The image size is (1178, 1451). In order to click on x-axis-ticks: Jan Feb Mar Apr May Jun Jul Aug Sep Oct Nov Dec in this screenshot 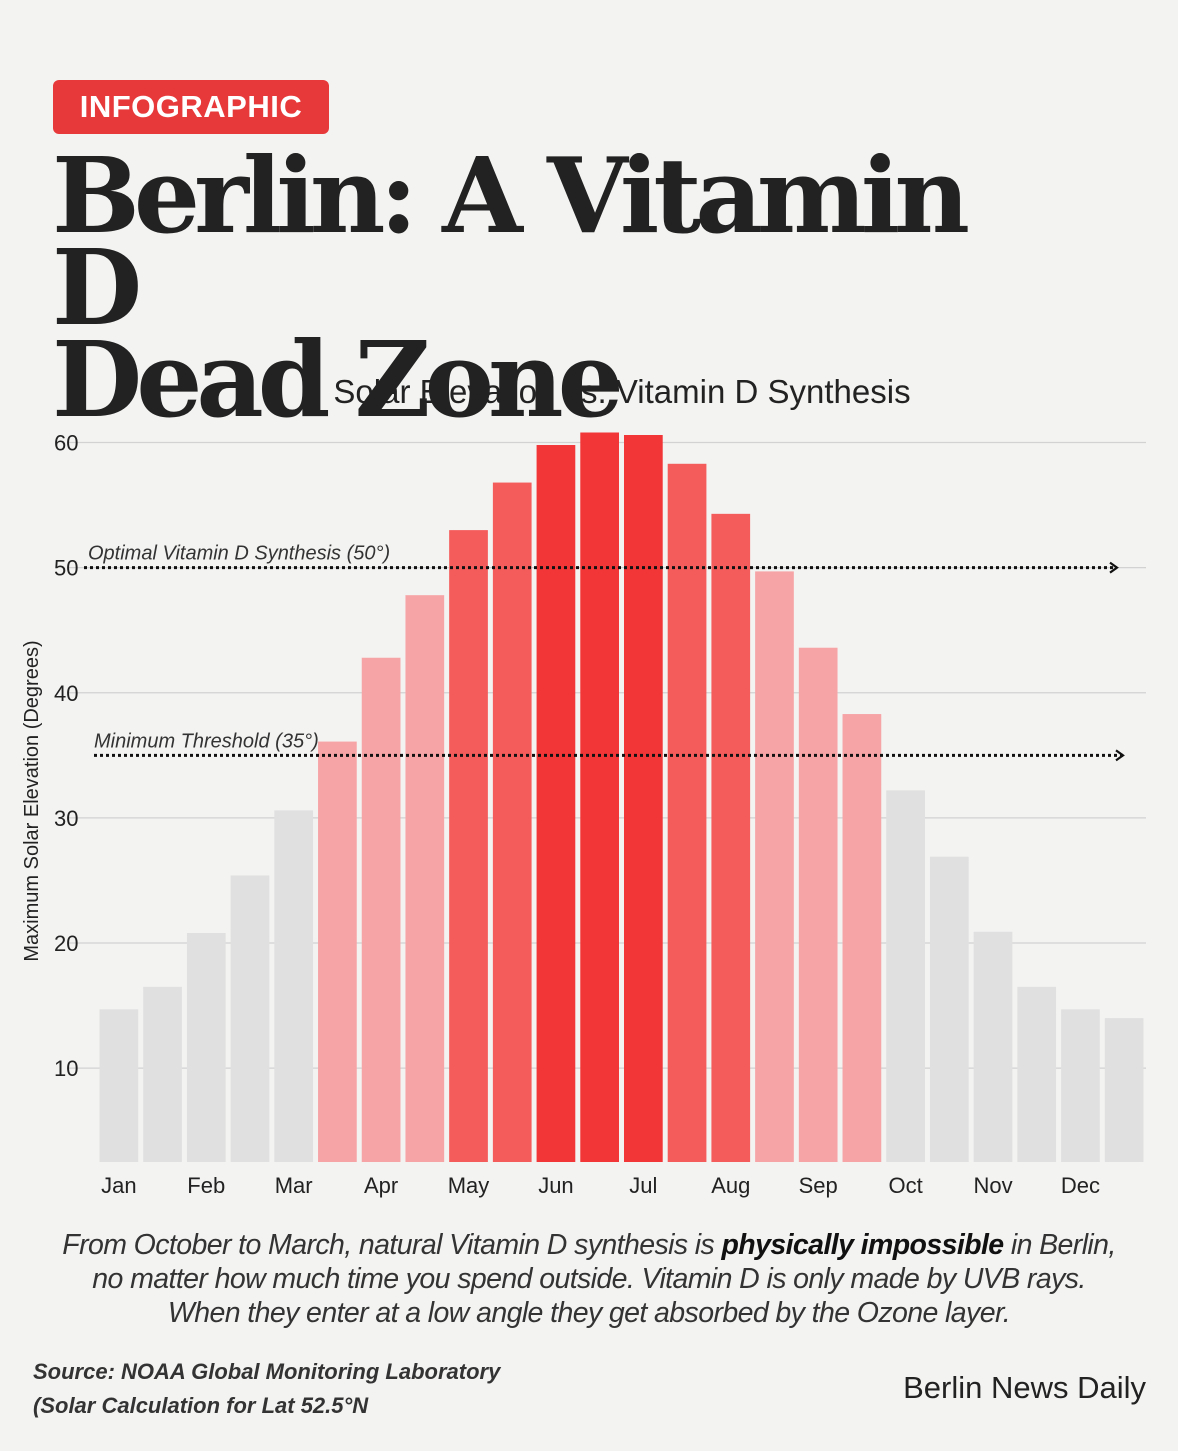, I will do `click(600, 1185)`.